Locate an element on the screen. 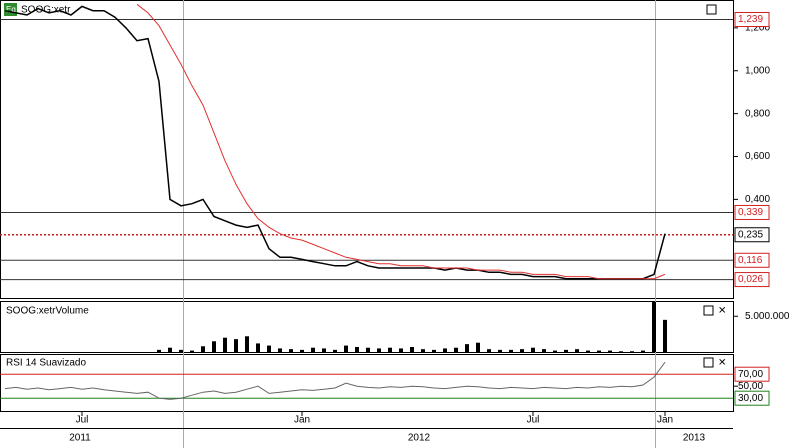 Image resolution: width=798 pixels, height=448 pixels. year-label: 2012 is located at coordinates (419, 438).